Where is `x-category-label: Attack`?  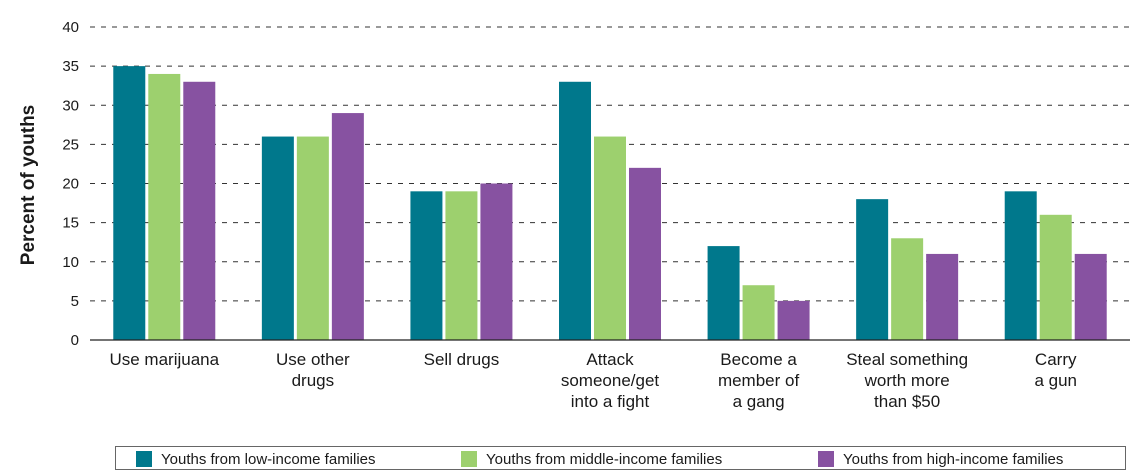 x-category-label: Attack is located at coordinates (610, 359).